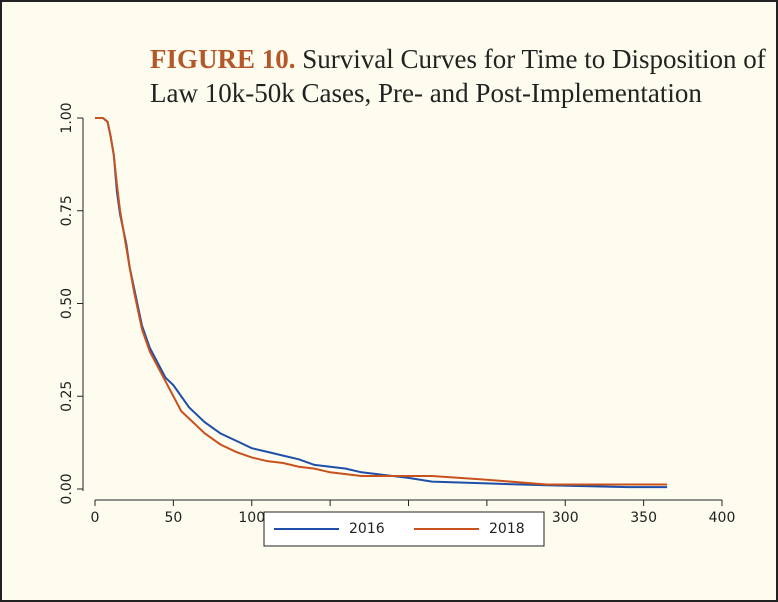 The width and height of the screenshot is (778, 602). What do you see at coordinates (67, 117) in the screenshot?
I see `y-tick-label: 1.00` at bounding box center [67, 117].